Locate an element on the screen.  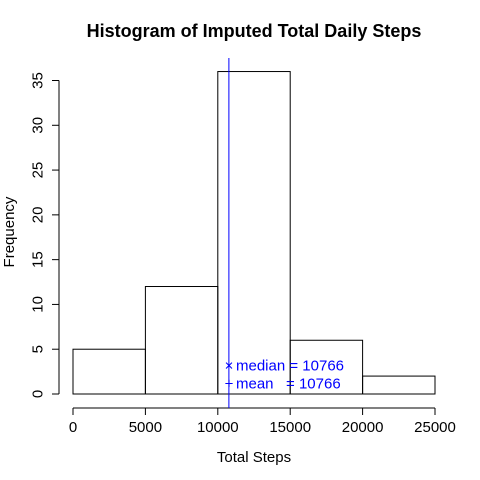
y-tick-label-4: 20 is located at coordinates (38, 215).